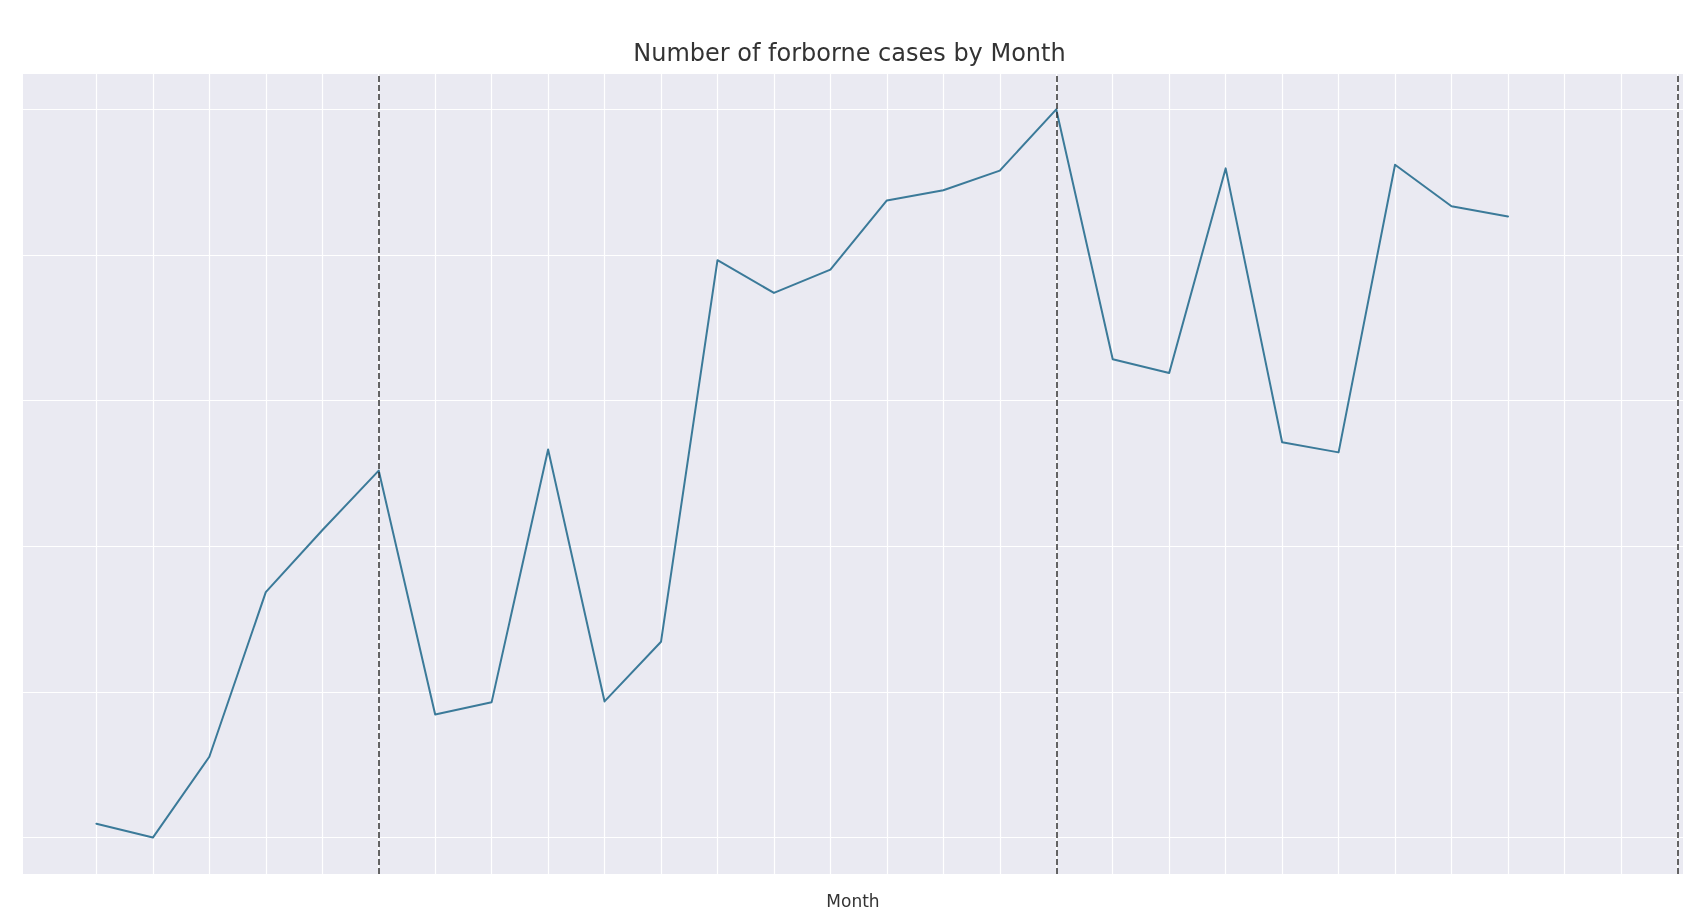 The height and width of the screenshot is (922, 1699). What do you see at coordinates (849, 53) in the screenshot?
I see `chart-title: Number of forborne cases by Month` at bounding box center [849, 53].